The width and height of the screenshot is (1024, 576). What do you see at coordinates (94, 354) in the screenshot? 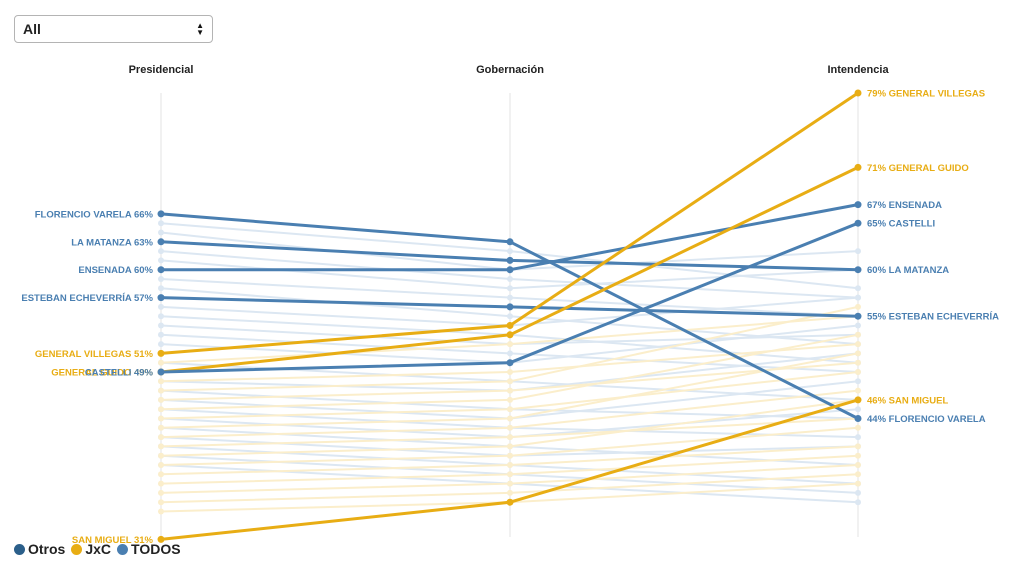
I see `left-label-general-villegas: GENERAL VILLEGAS 51%` at bounding box center [94, 354].